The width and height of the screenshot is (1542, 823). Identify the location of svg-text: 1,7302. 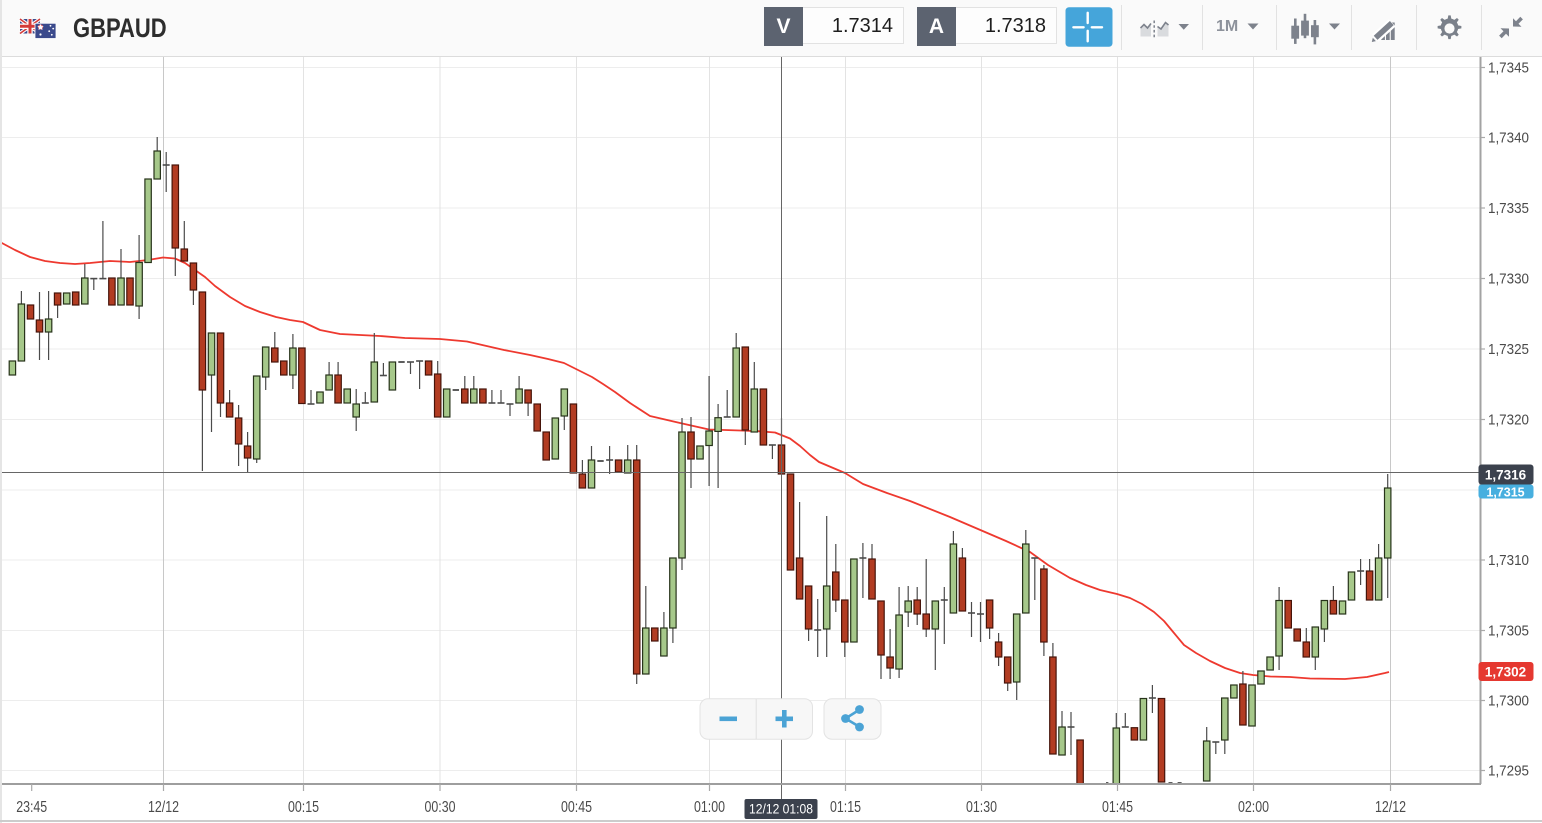
(1505, 672).